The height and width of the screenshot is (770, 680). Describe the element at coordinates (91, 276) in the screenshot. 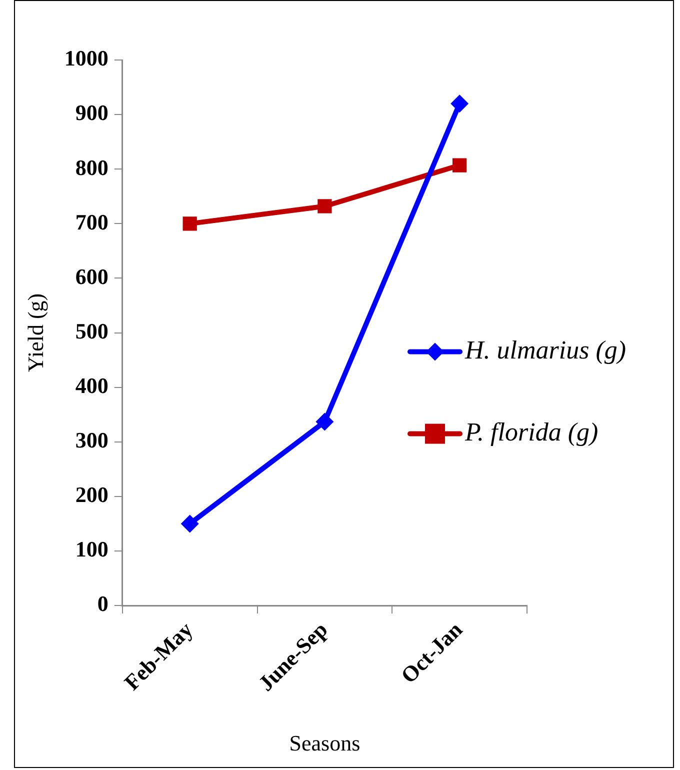

I see `y-tick-label: 600` at that location.